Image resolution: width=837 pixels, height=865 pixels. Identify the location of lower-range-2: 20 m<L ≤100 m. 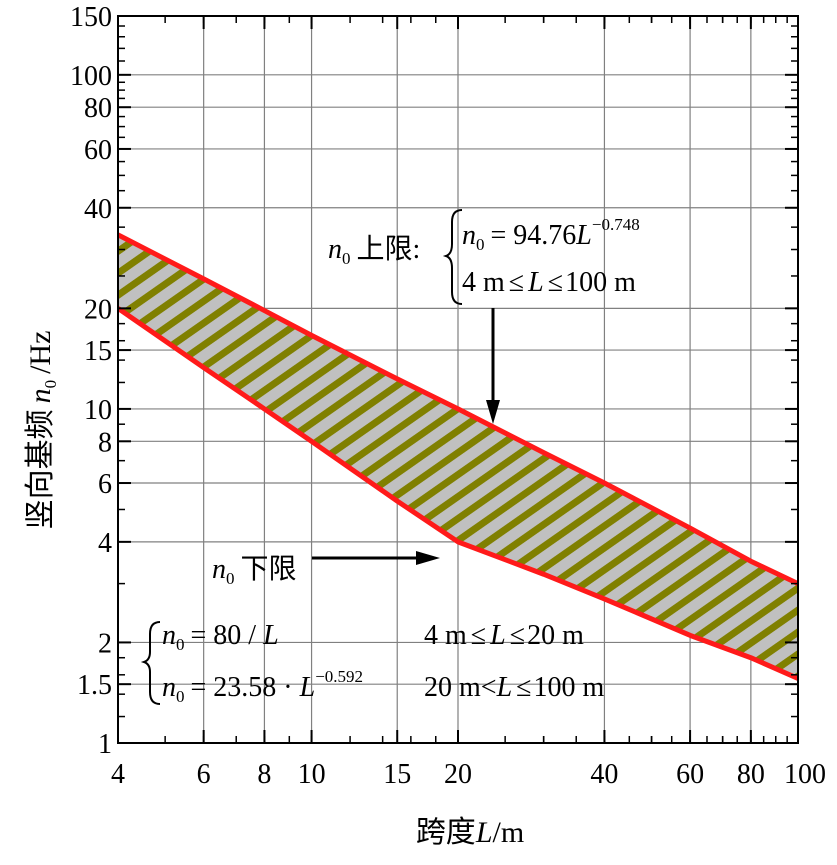
(514, 687).